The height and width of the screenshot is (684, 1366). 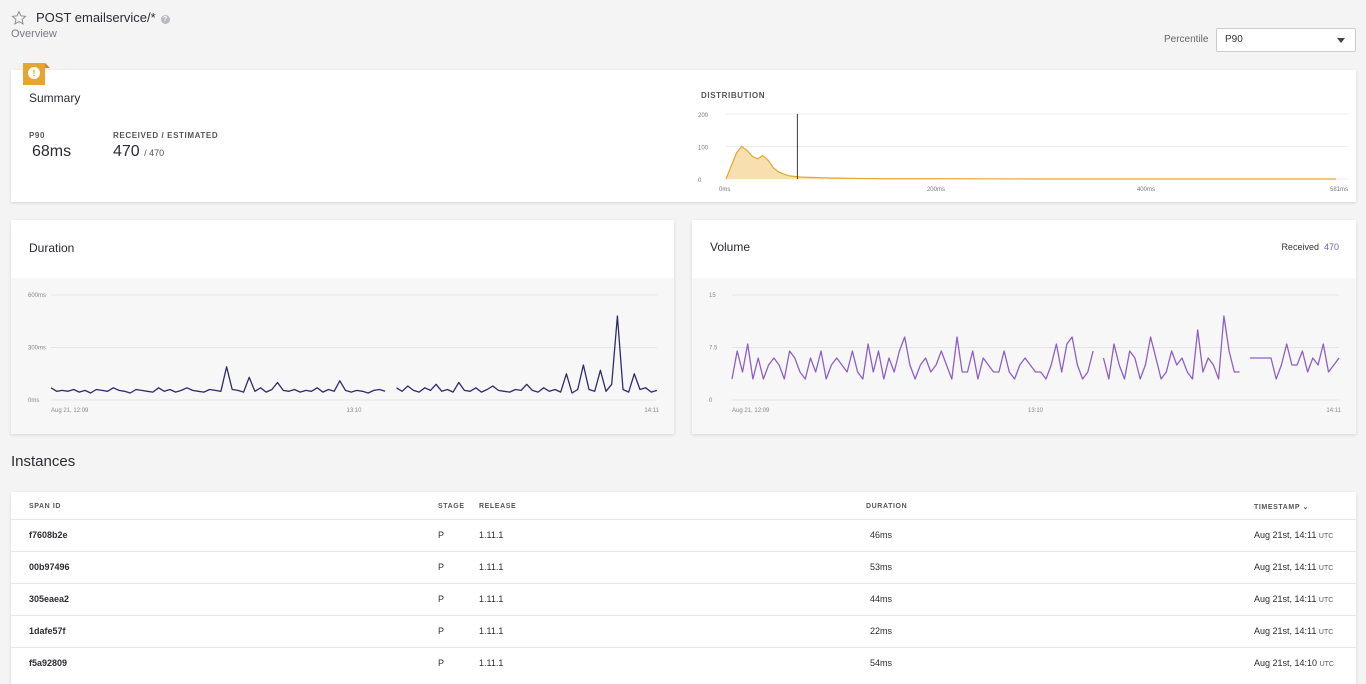 I want to click on x-tick-label: 0ms, so click(x=724, y=190).